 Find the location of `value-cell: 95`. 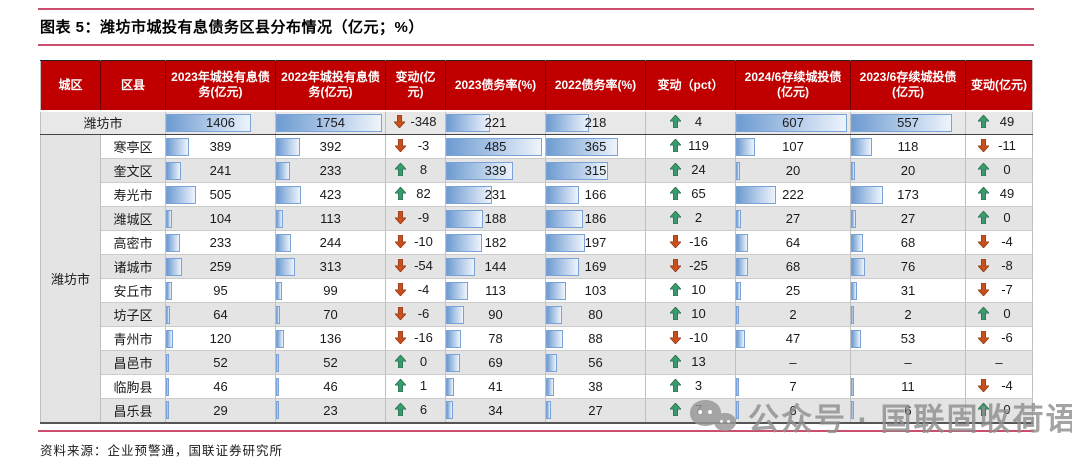

value-cell: 95 is located at coordinates (220, 290).